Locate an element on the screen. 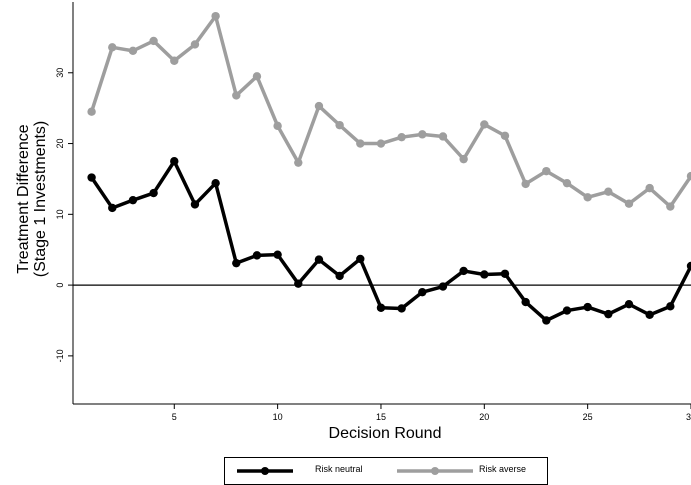  legend-line-risk-averse-icon is located at coordinates (435, 471).